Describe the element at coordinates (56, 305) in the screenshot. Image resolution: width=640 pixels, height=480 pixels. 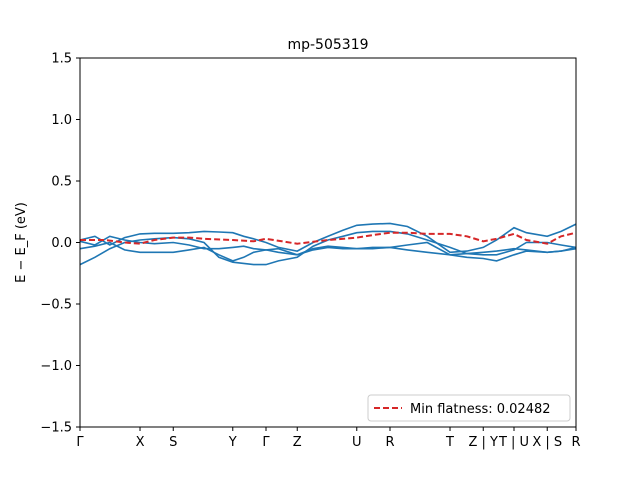
I see `y-tick-label: −0.5` at that location.